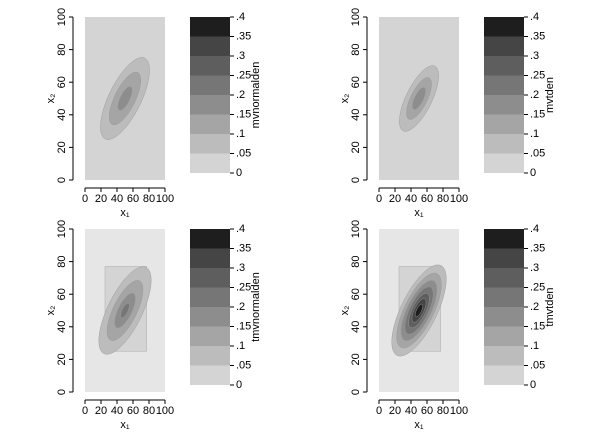 This screenshot has height=443, width=609. I want to click on colorbar-title: tmvtden, so click(550, 306).